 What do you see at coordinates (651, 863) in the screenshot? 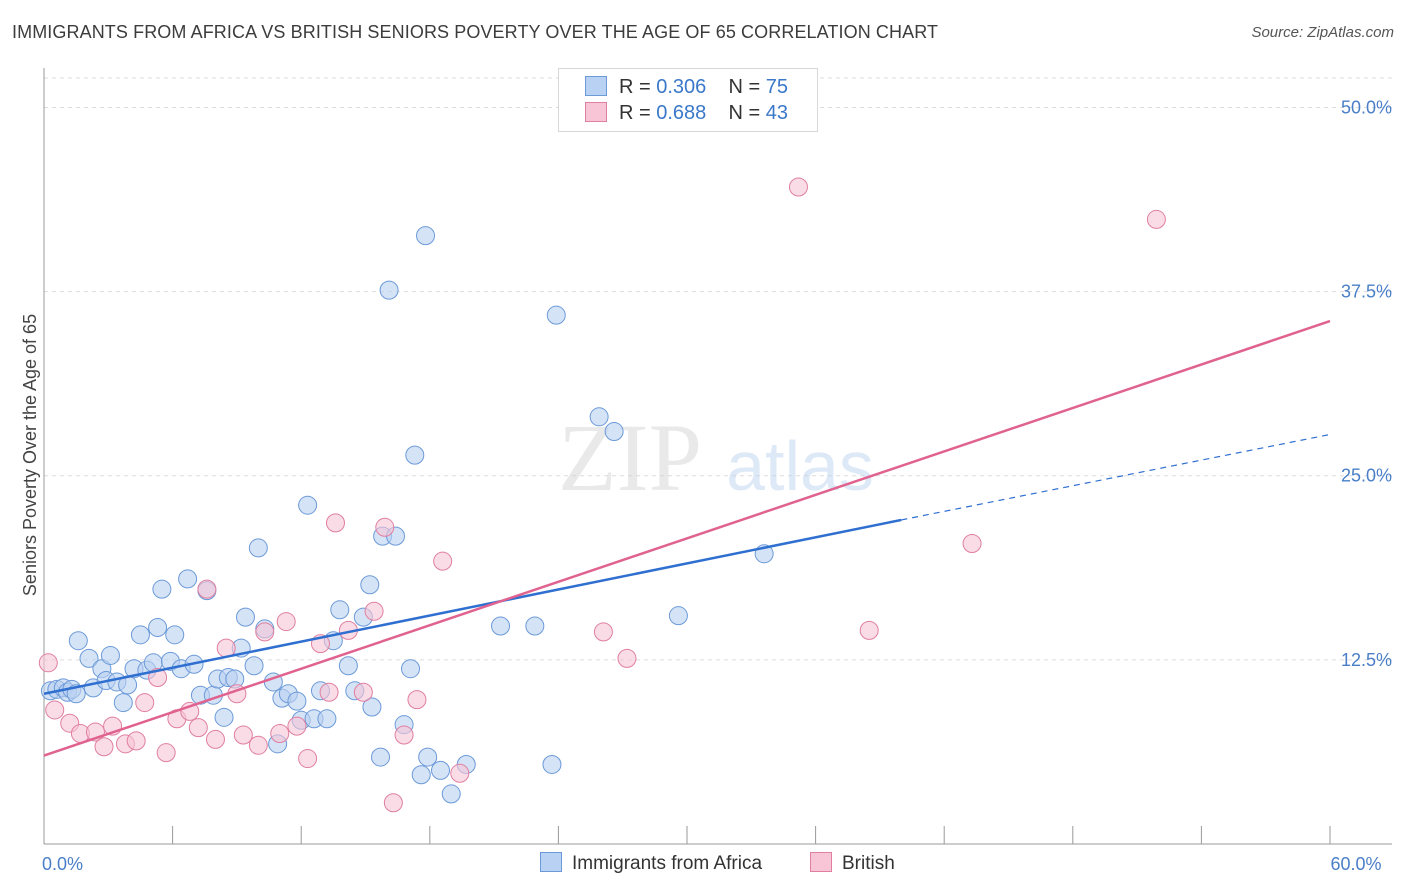
I see `legend-item-immigrants-from-africa: Immigrants from Africa` at bounding box center [651, 863].